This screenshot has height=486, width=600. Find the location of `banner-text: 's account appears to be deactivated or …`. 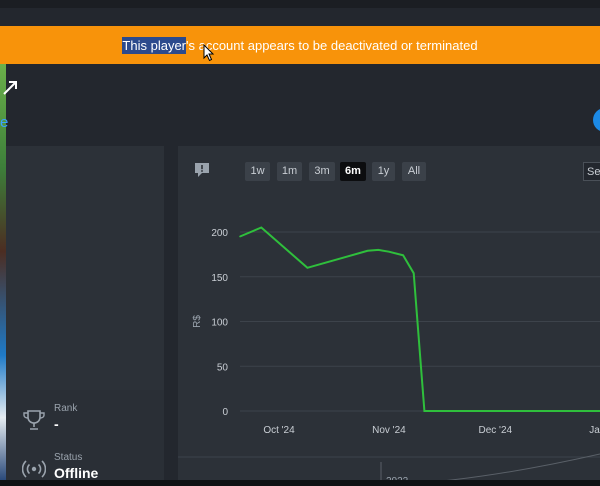

banner-text: 's account appears to be deactivated or … is located at coordinates (332, 45).